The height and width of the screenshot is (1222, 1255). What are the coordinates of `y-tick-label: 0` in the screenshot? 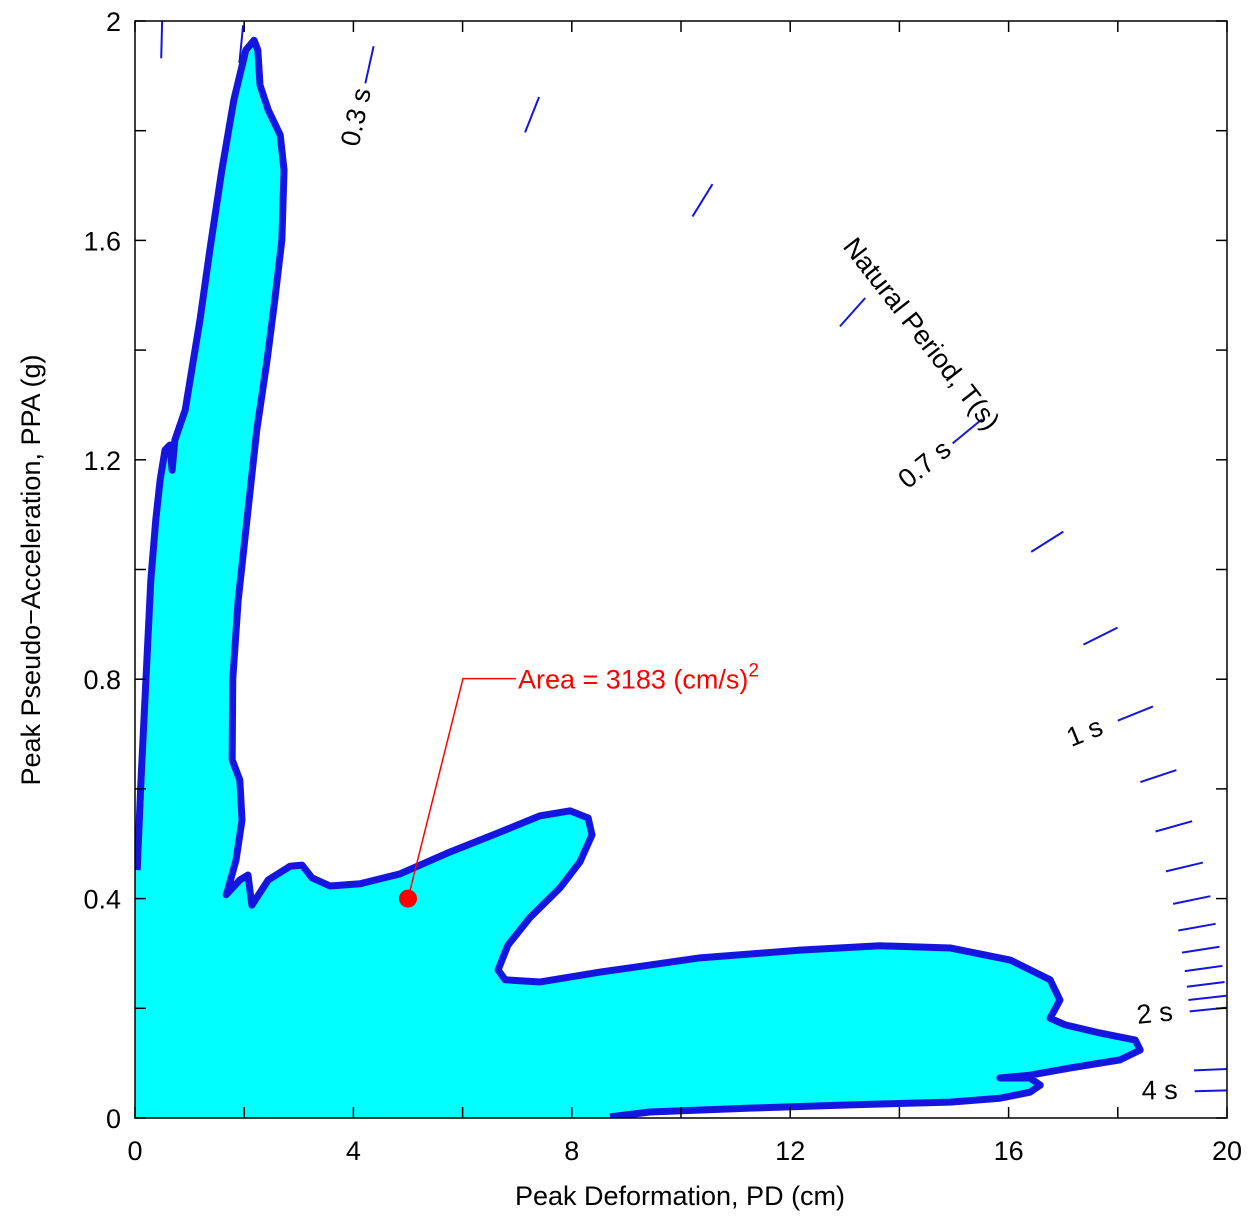 It's located at (113, 1119).